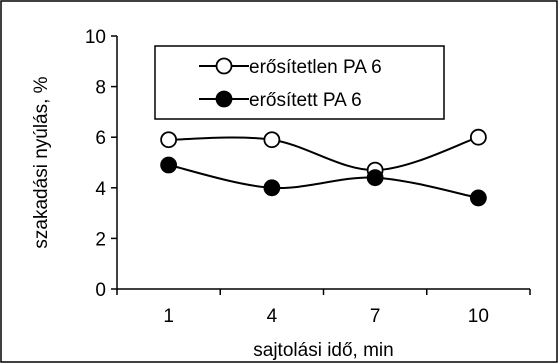 This screenshot has height=363, width=558. What do you see at coordinates (100, 239) in the screenshot?
I see `y-tick-label: 2` at bounding box center [100, 239].